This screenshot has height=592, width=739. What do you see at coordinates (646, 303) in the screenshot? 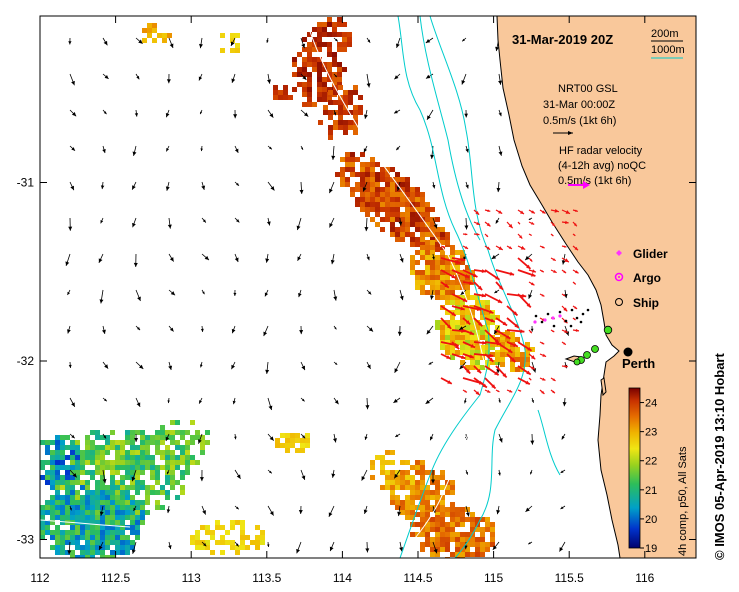
I see `ship-label: Ship` at bounding box center [646, 303].